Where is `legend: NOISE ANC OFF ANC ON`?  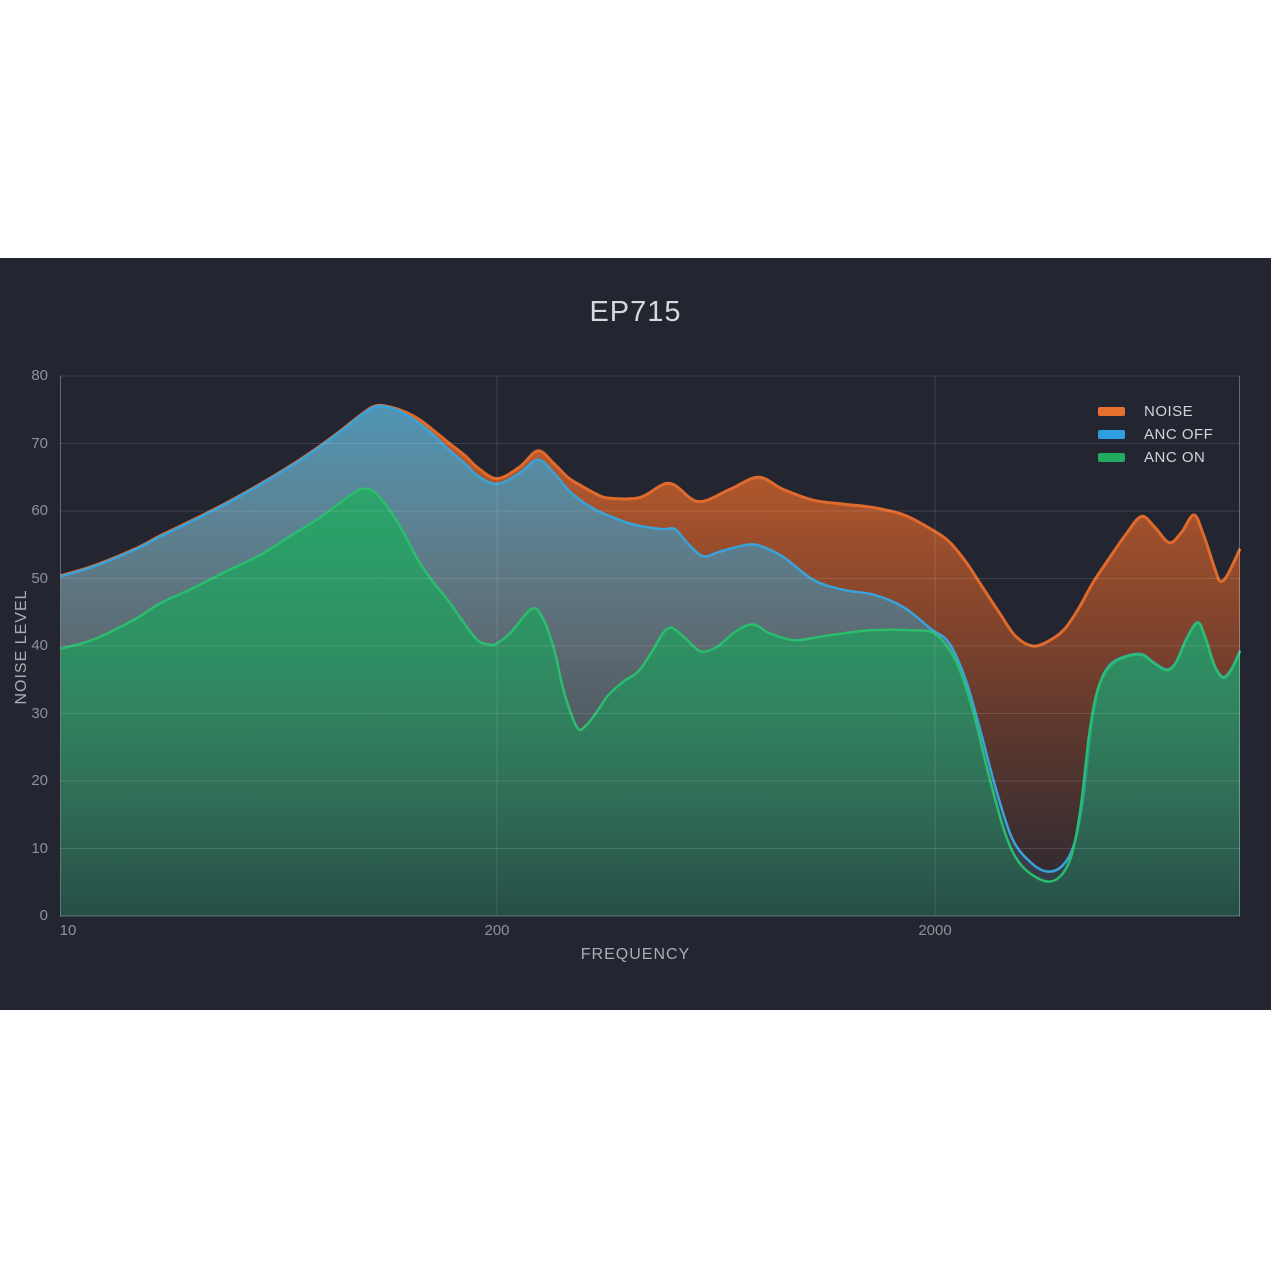 legend: NOISE ANC OFF ANC ON is located at coordinates (1155, 434).